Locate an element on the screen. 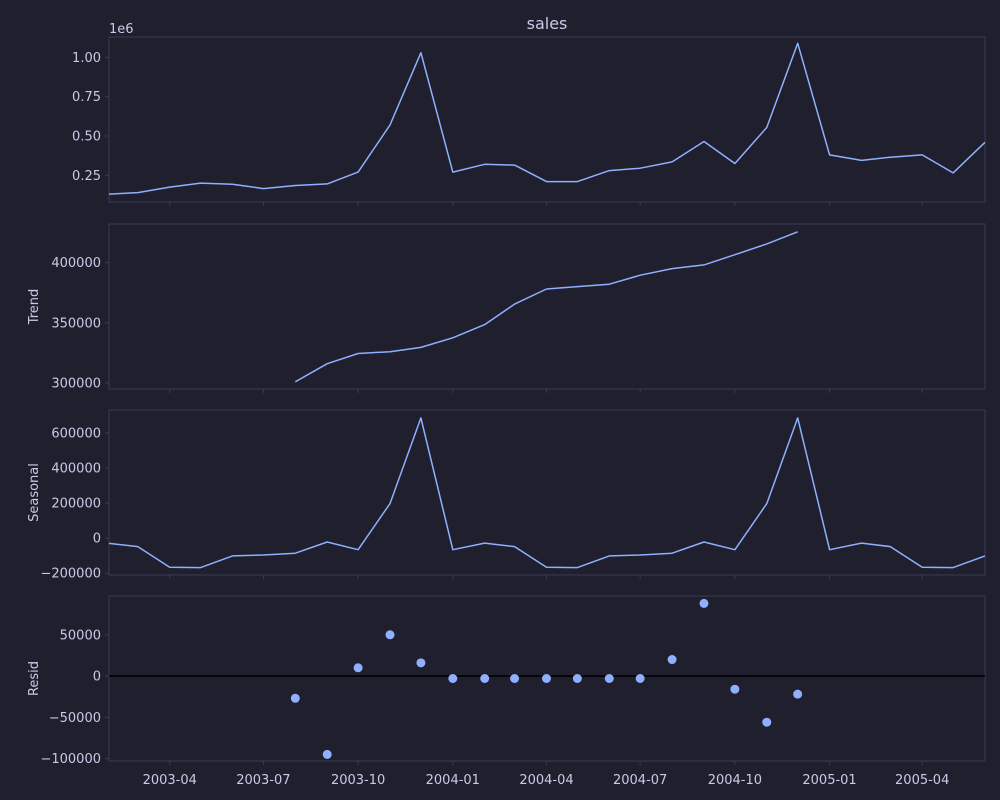 This screenshot has width=1000, height=800. y-tick-label: −50000 is located at coordinates (75, 718).